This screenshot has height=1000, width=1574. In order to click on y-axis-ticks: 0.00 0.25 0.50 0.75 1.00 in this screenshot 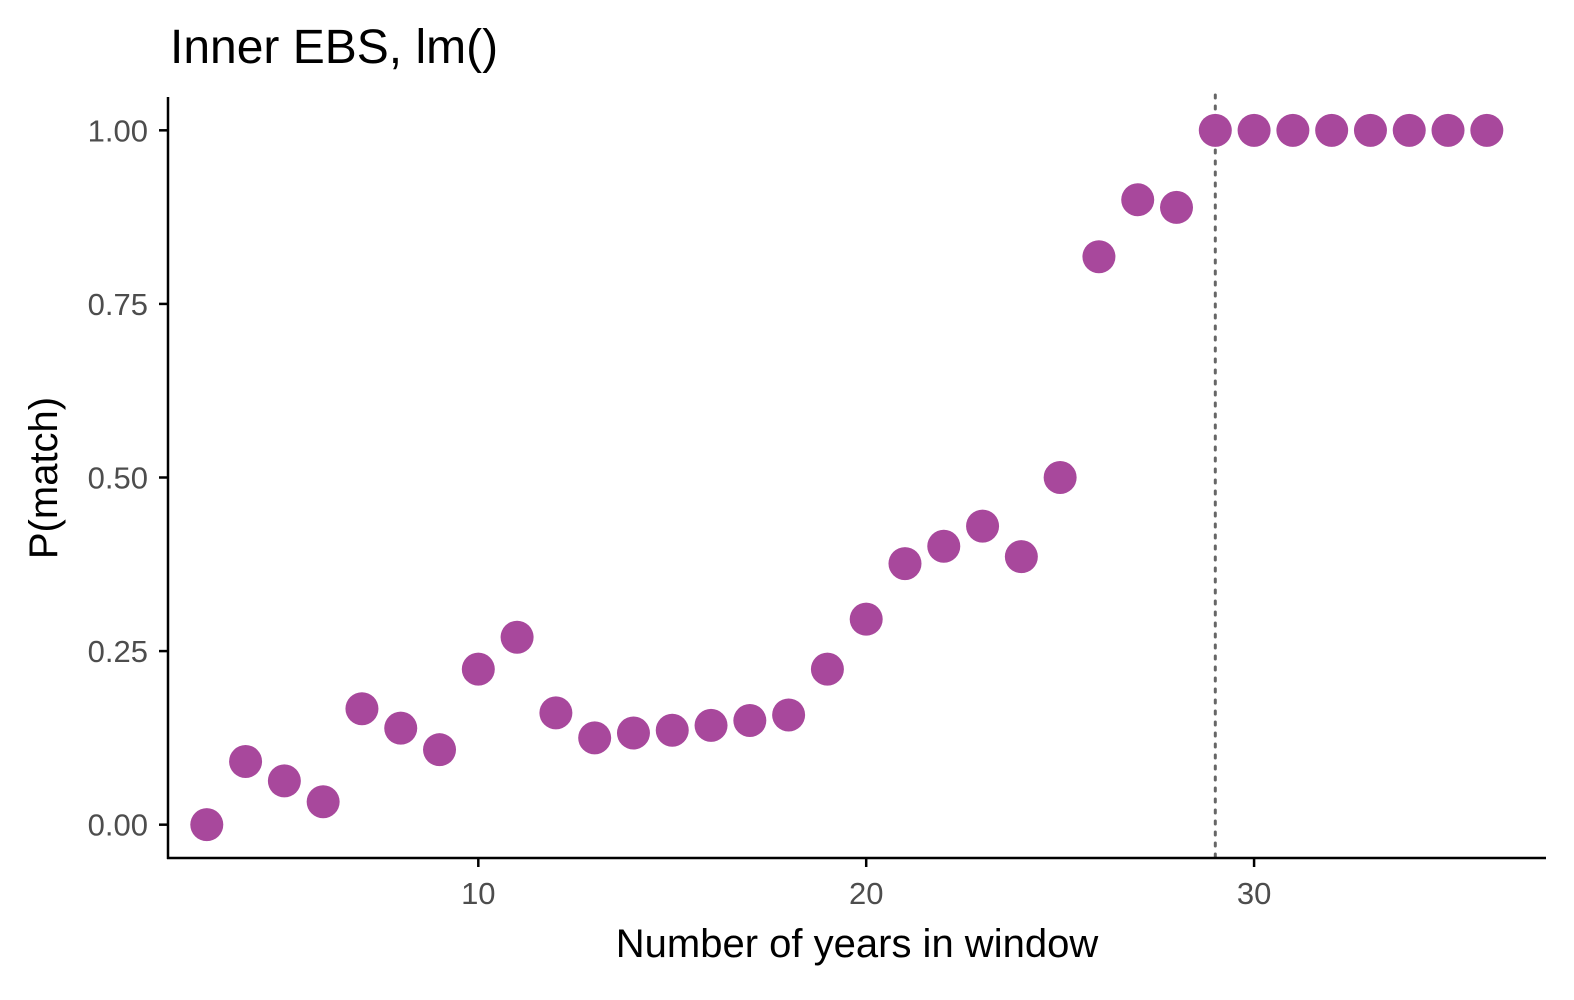, I will do `click(128, 478)`.